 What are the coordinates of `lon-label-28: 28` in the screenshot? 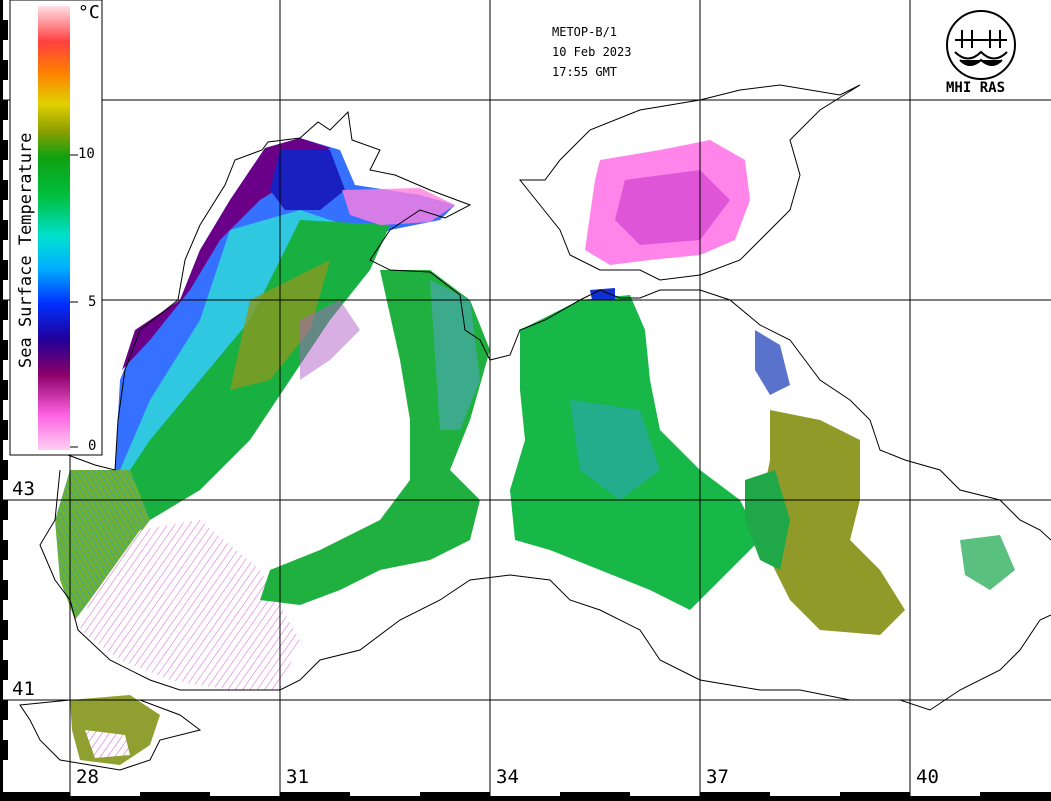 It's located at (87, 777).